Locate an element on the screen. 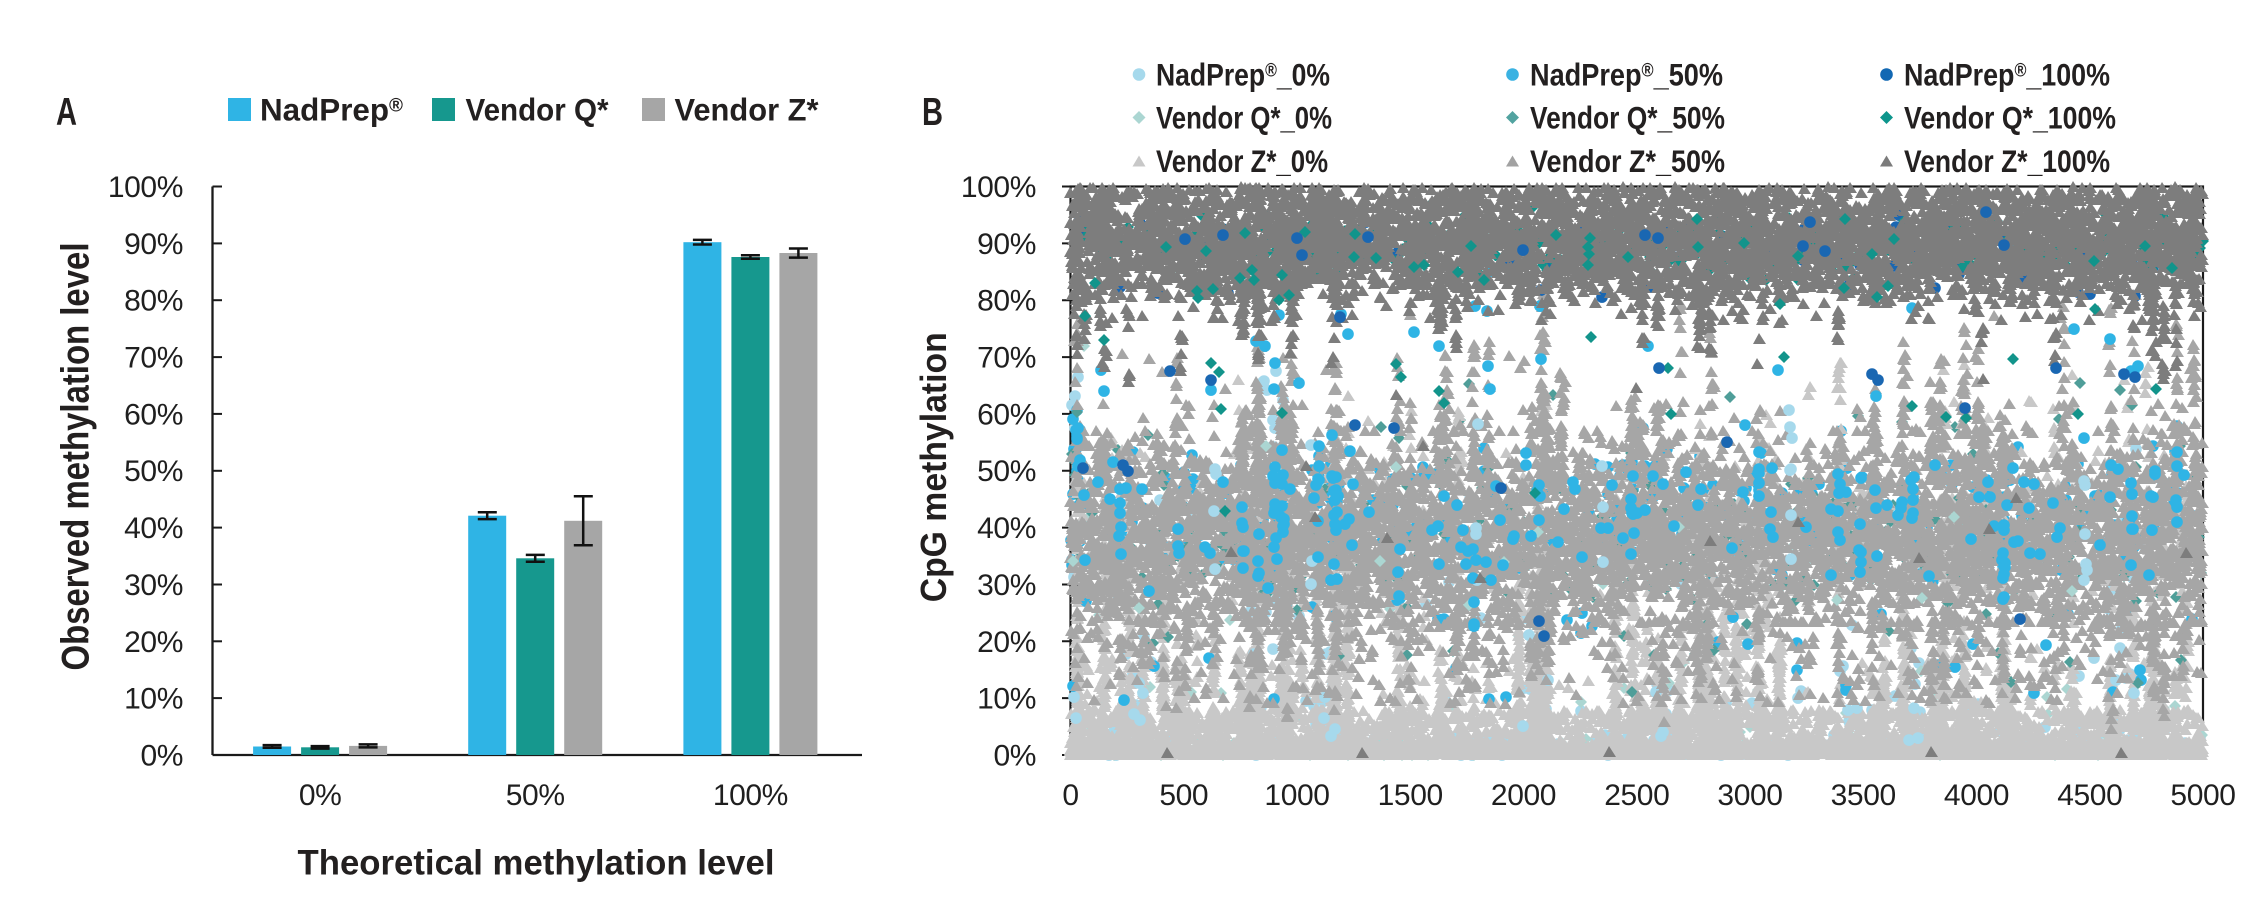 The height and width of the screenshot is (899, 2245). svg-text: B is located at coordinates (932, 112).